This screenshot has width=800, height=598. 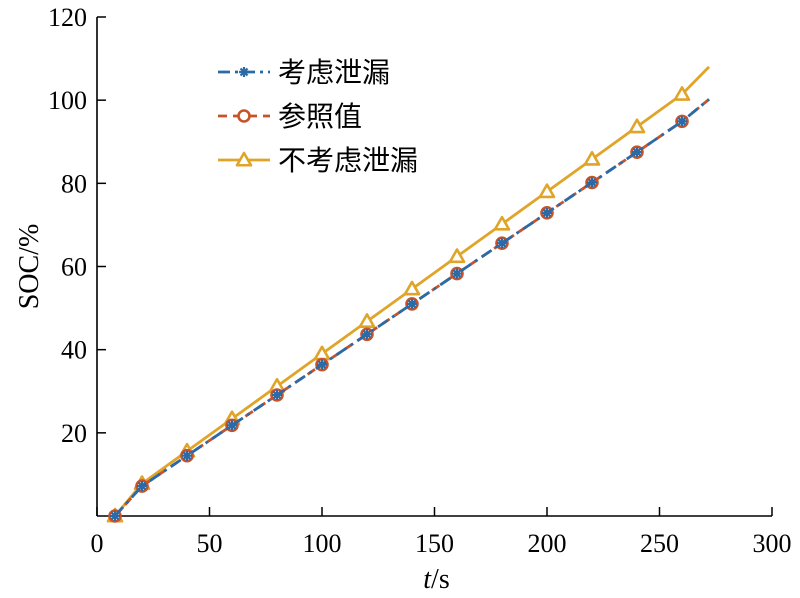 I want to click on y-tick-label: 80, so click(x=74, y=183).